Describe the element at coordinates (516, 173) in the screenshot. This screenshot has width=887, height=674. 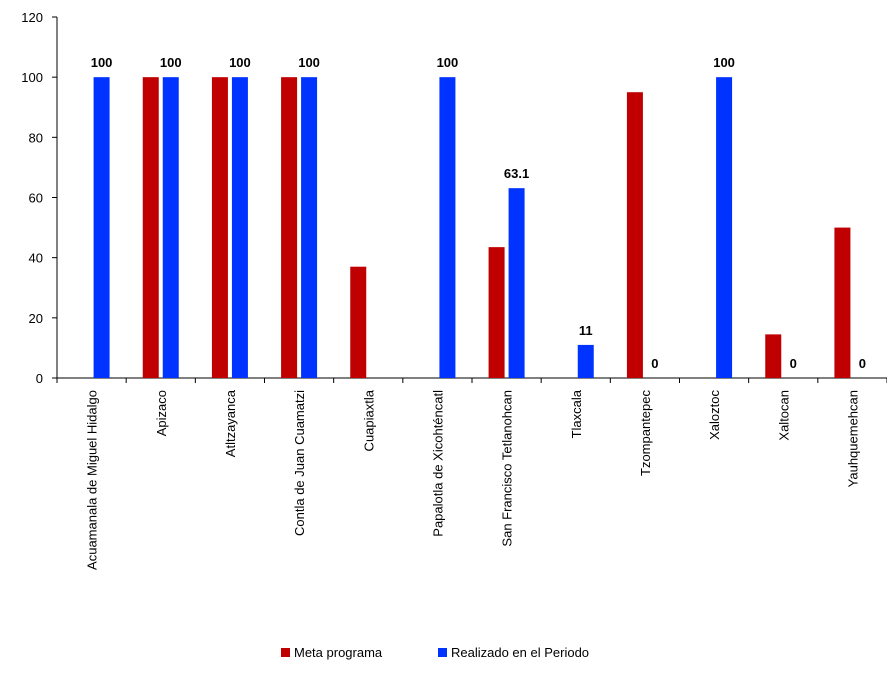
I see `data-label: 63.1` at that location.